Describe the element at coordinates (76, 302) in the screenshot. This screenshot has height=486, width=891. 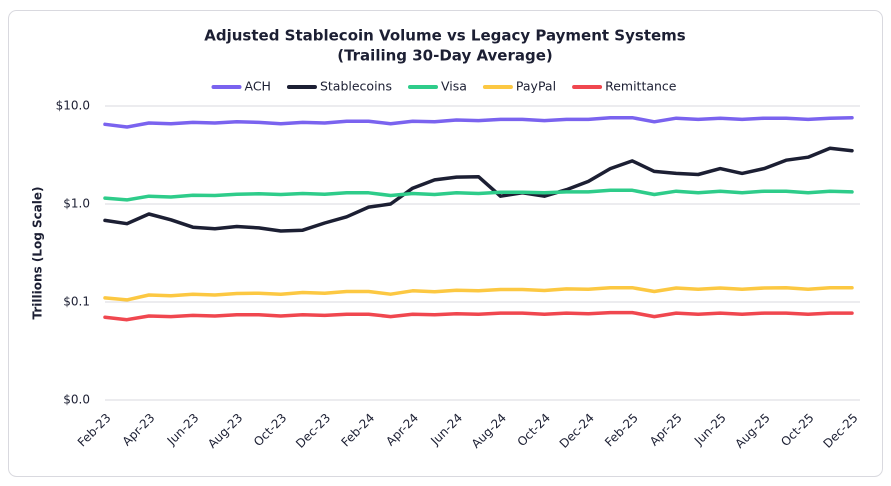
I see `y-tick-label: $0.1` at that location.